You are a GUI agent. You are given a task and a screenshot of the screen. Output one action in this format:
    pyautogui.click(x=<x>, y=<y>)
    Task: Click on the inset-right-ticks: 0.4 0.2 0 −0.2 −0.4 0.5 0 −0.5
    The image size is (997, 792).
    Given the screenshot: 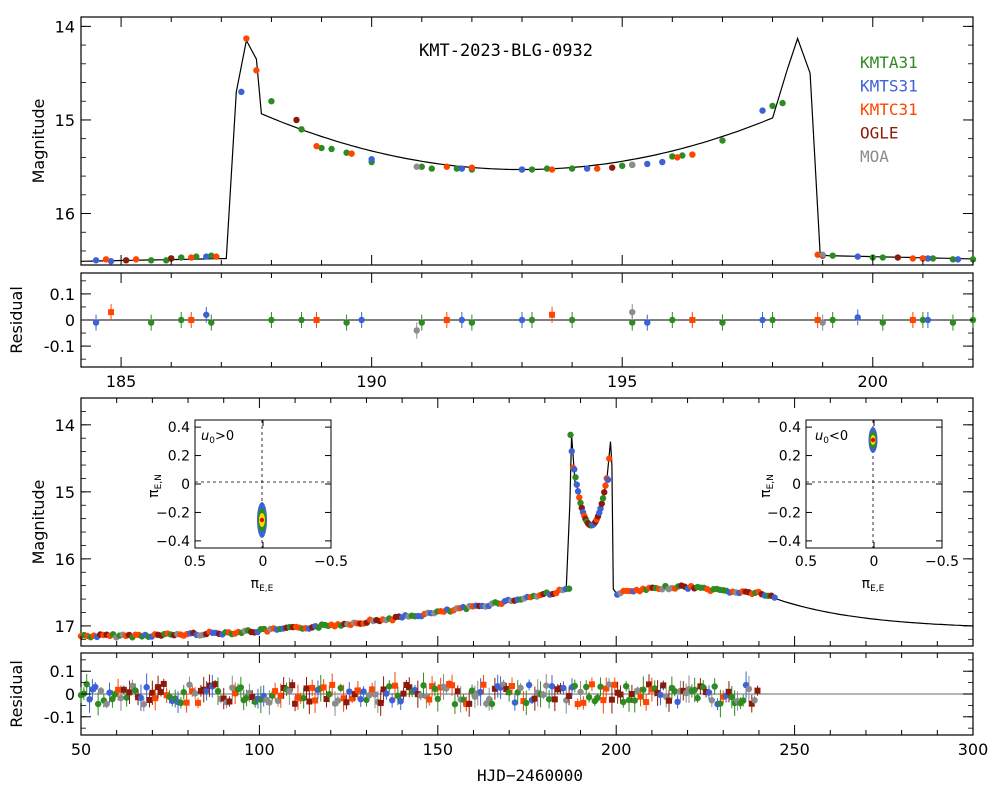 What is the action you would take?
    pyautogui.click(x=863, y=495)
    